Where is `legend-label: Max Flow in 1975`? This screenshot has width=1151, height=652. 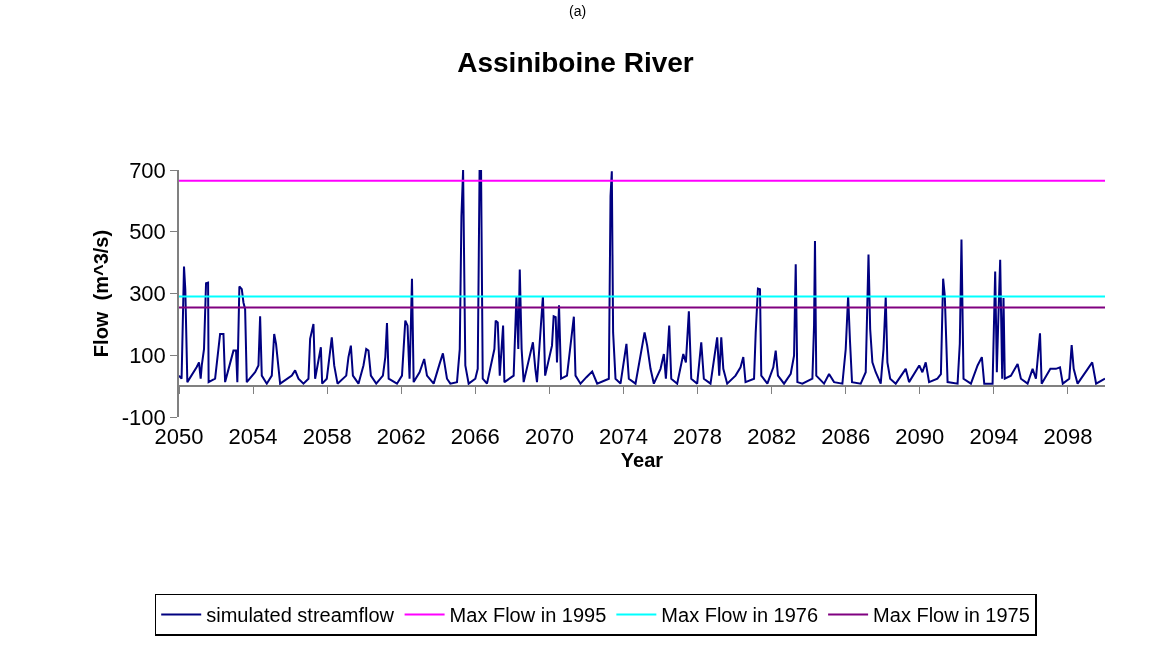
legend-label: Max Flow in 1975 is located at coordinates (951, 615).